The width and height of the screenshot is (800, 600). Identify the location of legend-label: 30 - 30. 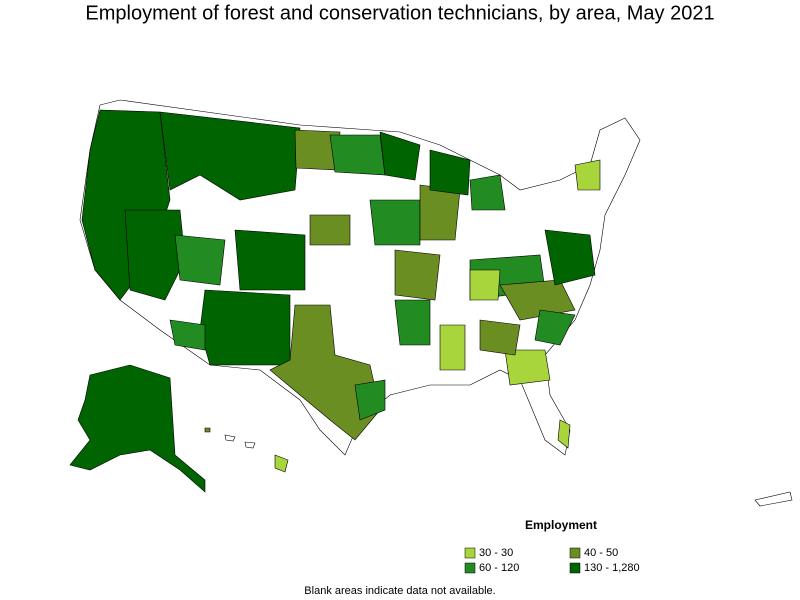
(496, 553).